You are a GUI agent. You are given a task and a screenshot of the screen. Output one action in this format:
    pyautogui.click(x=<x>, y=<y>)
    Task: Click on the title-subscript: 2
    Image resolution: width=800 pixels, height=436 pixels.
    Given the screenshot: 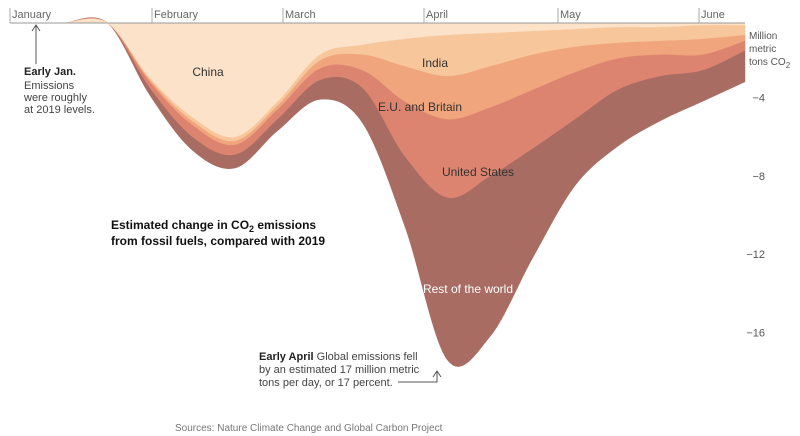 What is the action you would take?
    pyautogui.click(x=251, y=229)
    